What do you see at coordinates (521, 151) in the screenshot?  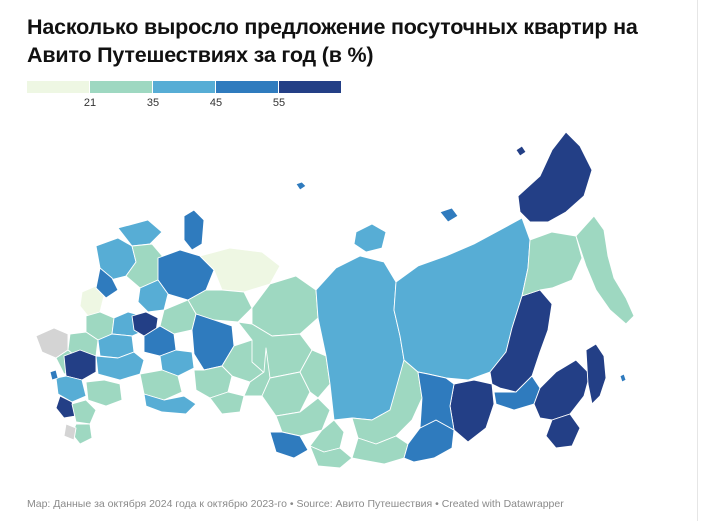 I see `region-wrangel` at bounding box center [521, 151].